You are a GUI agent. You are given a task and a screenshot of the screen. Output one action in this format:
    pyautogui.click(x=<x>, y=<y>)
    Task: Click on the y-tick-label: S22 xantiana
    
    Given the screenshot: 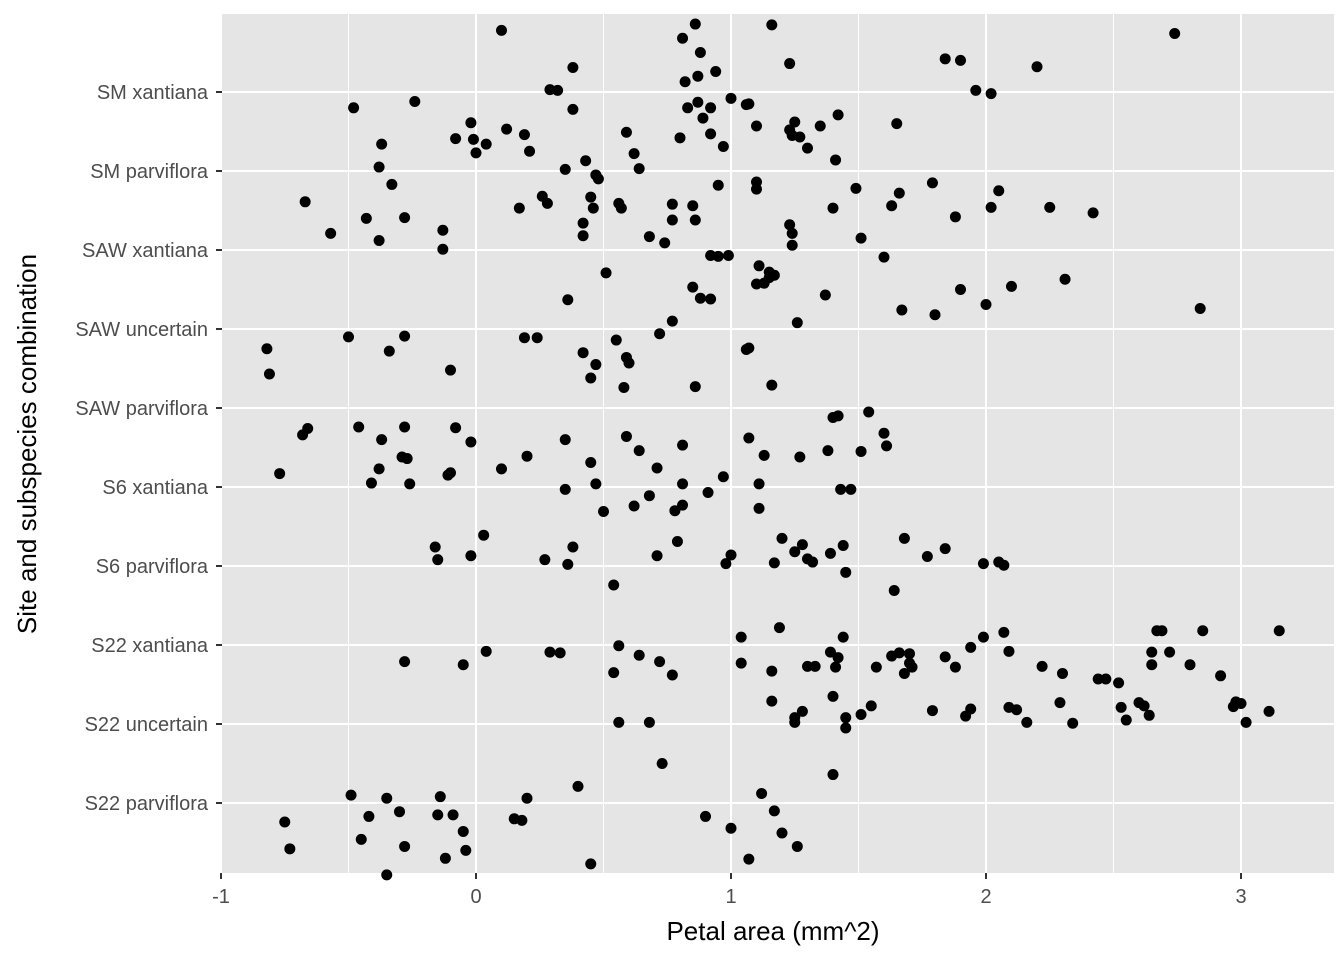 What is the action you would take?
    pyautogui.click(x=150, y=646)
    